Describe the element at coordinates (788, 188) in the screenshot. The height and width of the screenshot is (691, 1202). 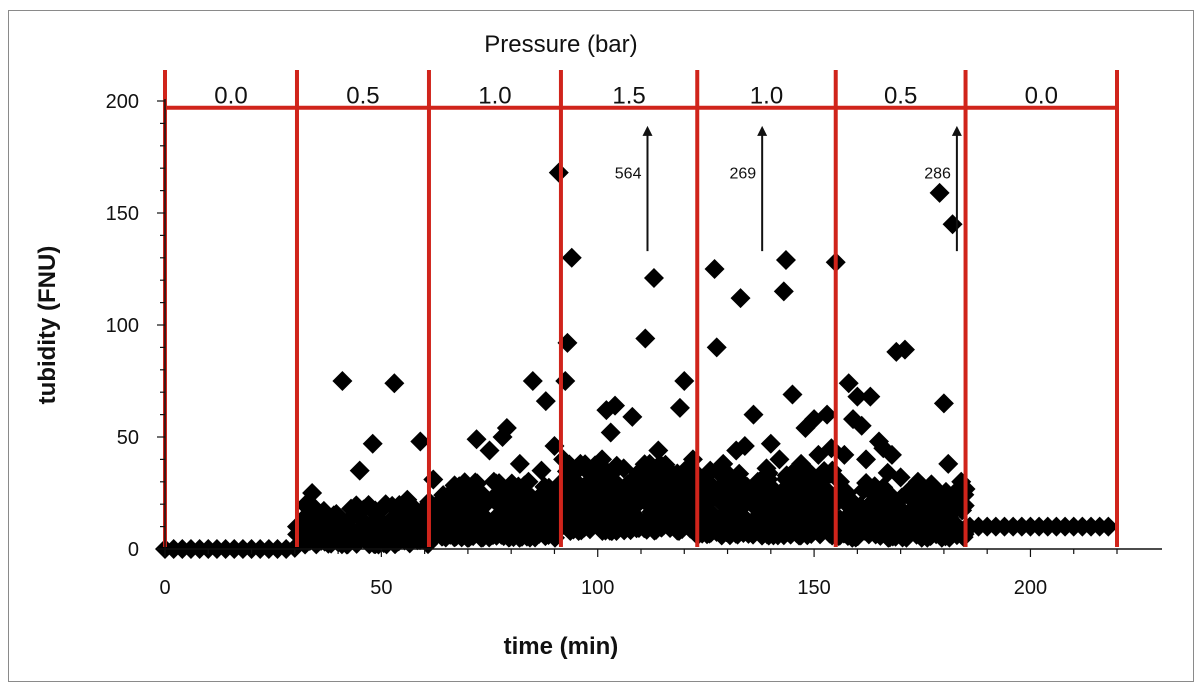
I see `annotations: 564 269 286` at that location.